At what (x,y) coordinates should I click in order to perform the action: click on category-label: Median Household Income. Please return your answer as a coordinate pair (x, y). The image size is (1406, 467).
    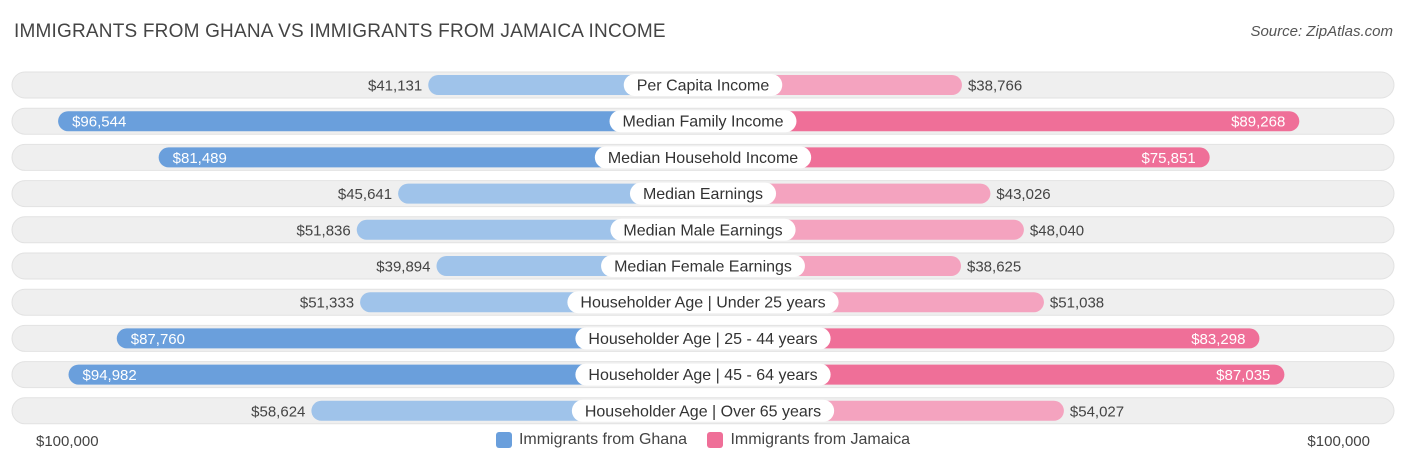
    Looking at the image, I should click on (703, 158).